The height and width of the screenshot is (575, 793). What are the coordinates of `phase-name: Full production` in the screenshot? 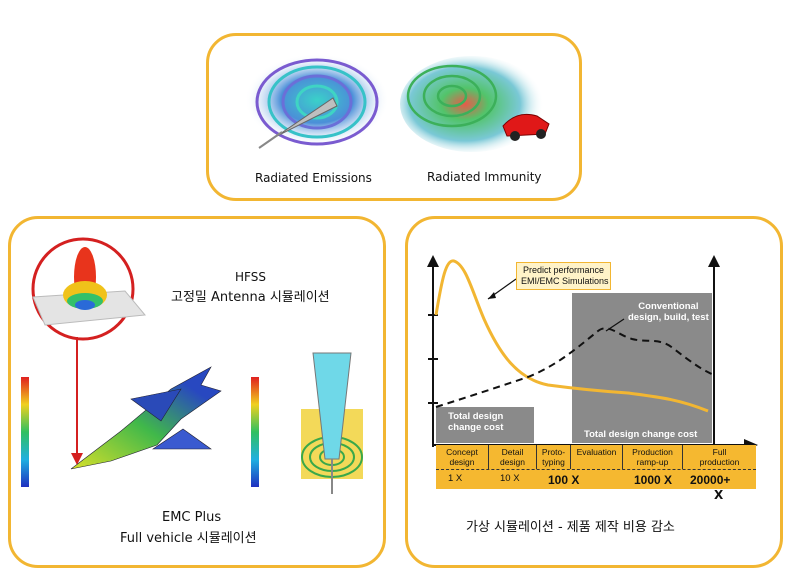 It's located at (719, 457).